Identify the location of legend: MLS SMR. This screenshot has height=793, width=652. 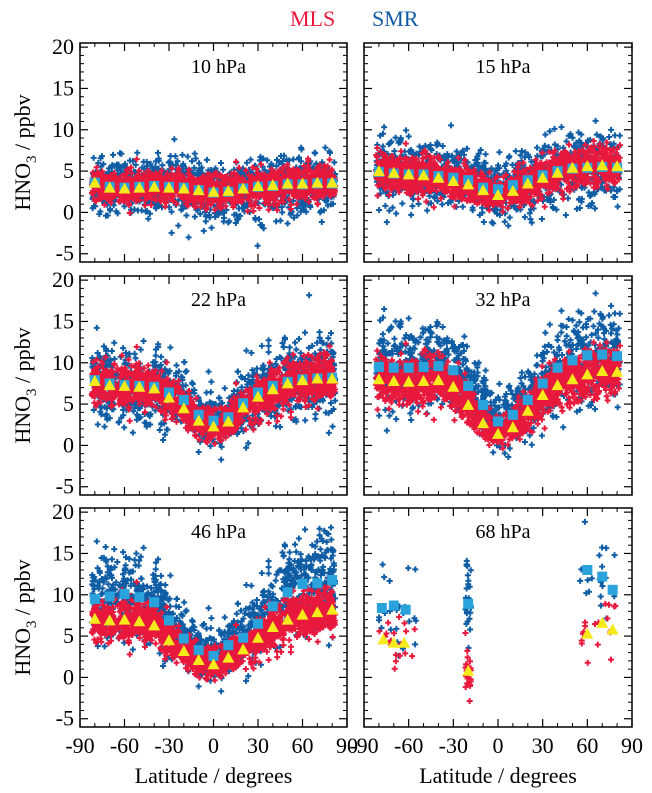
(354, 18).